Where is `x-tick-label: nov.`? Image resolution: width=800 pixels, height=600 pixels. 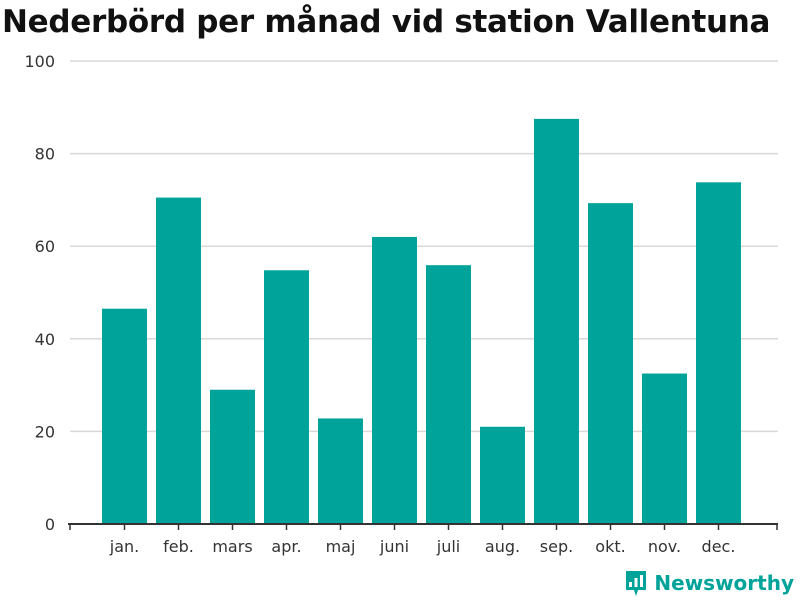
x-tick-label: nov. is located at coordinates (664, 546).